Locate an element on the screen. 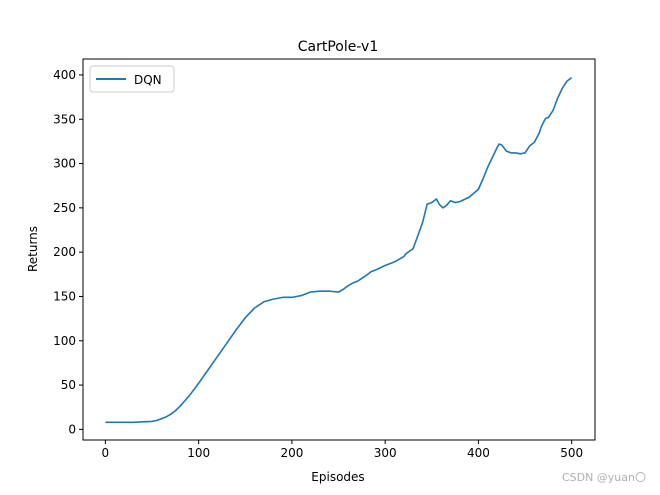 Image resolution: width=660 pixels, height=495 pixels. legend-label-dqn: DQN is located at coordinates (148, 80).